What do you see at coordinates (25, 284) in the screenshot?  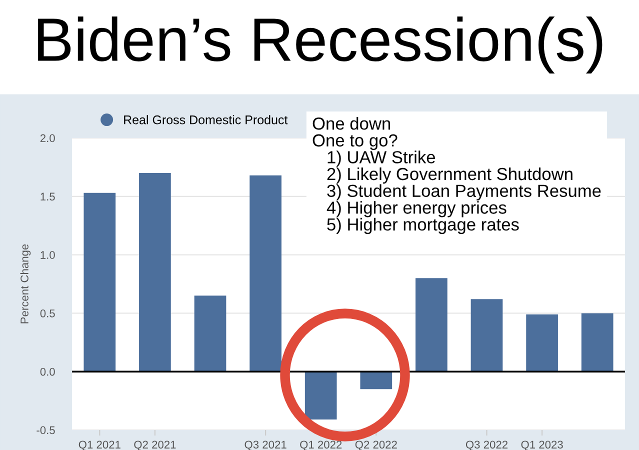 I see `y-axis-title: Percent Change` at bounding box center [25, 284].